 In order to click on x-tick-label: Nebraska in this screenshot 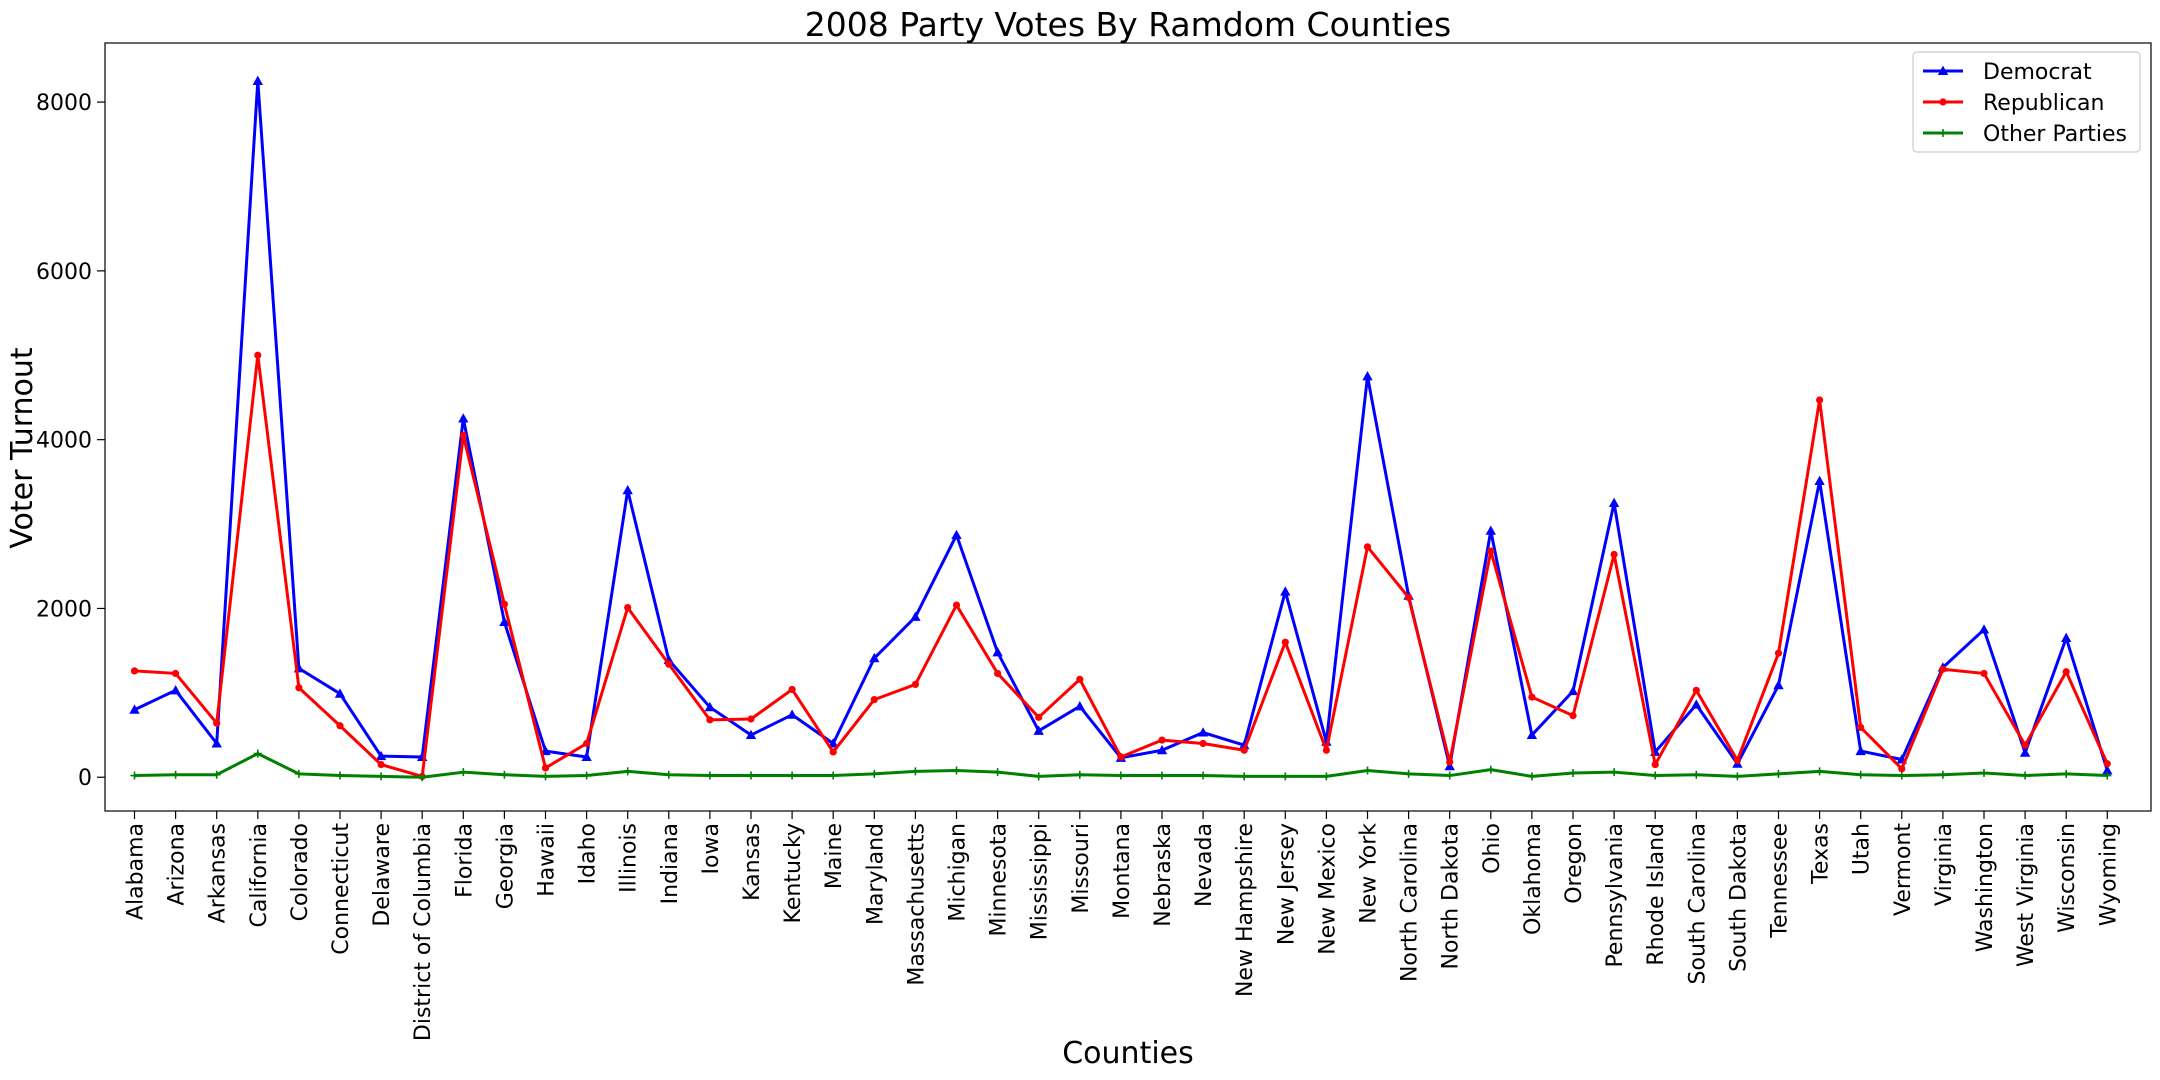, I will do `click(1163, 875)`.